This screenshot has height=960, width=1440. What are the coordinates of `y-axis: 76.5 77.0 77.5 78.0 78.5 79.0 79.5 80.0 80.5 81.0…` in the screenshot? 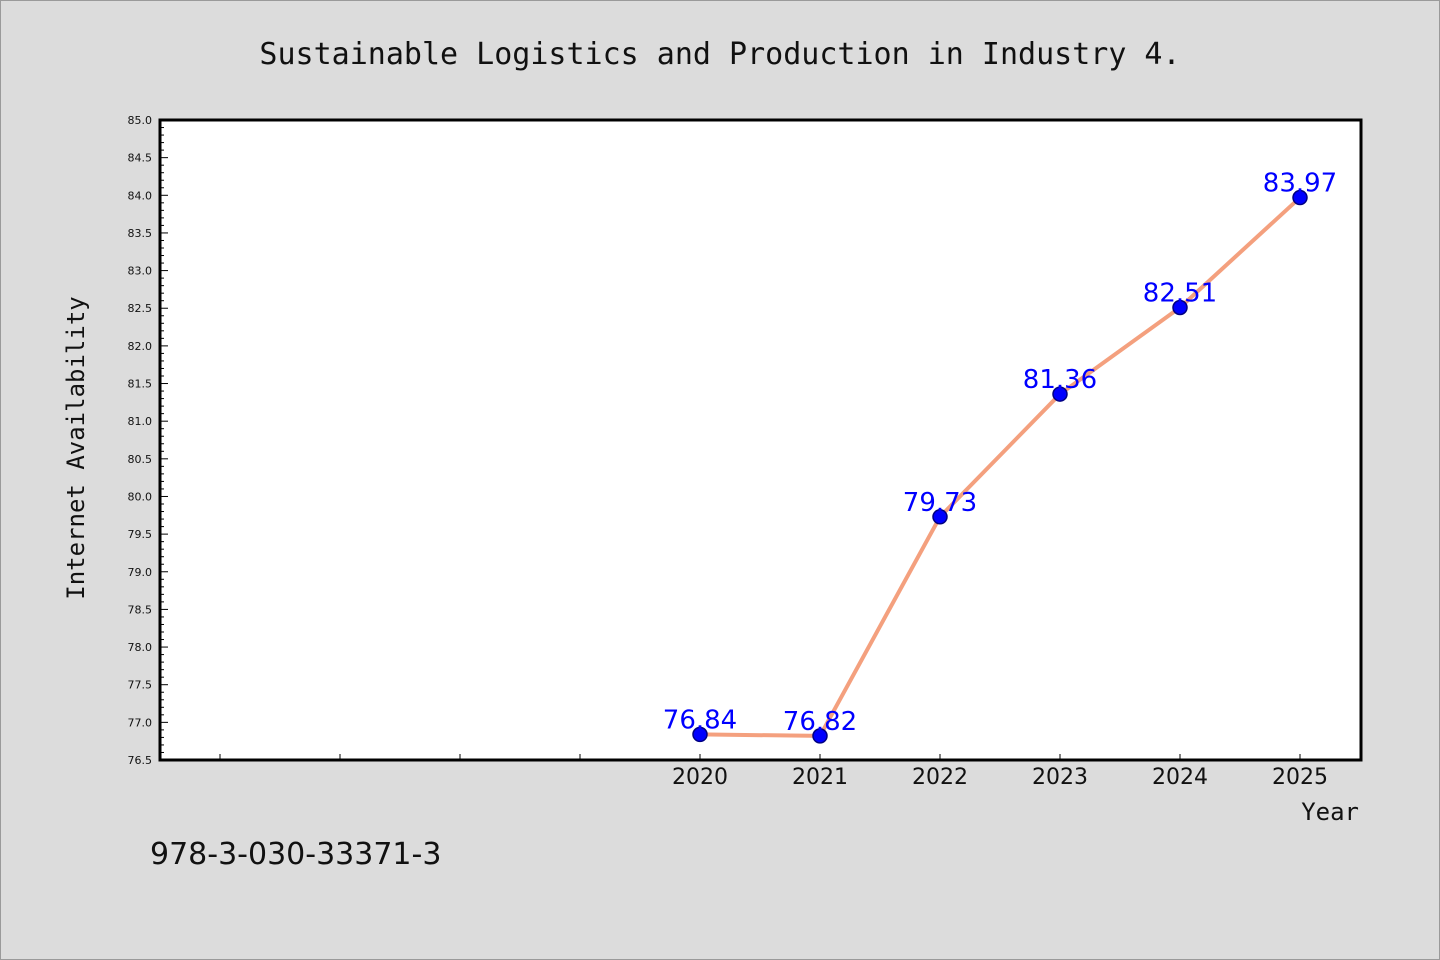 It's located at (148, 440).